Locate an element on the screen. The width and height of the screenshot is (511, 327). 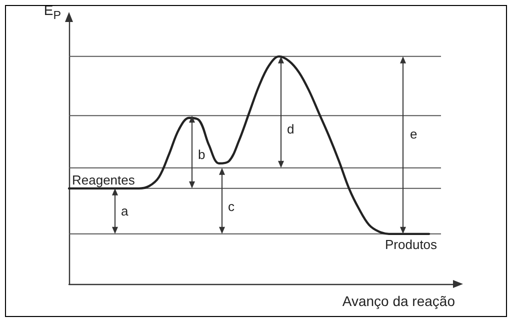
annotation: a is located at coordinates (125, 211).